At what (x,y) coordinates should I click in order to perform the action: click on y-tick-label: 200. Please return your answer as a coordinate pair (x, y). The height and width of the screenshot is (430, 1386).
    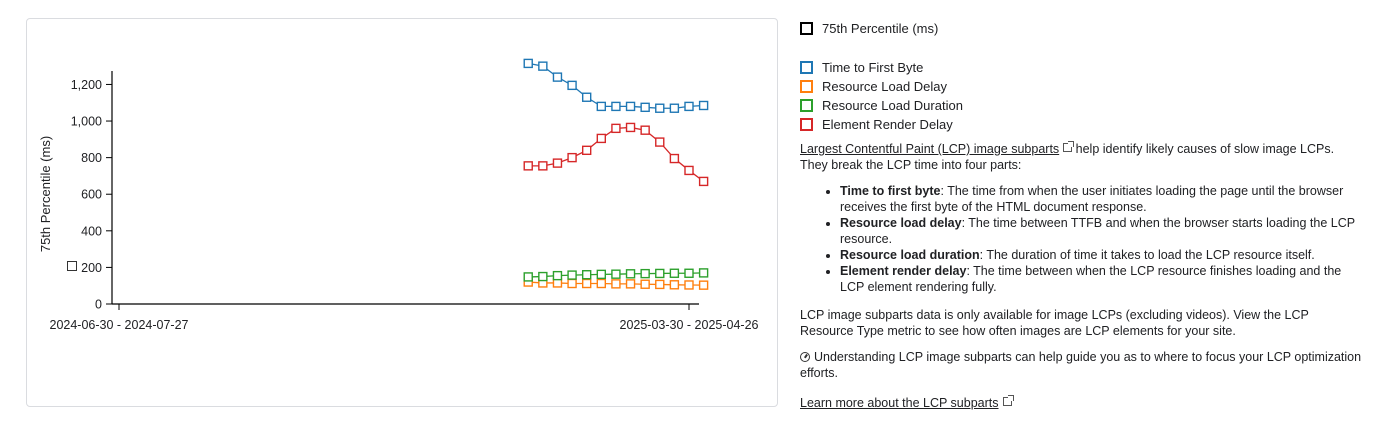
    Looking at the image, I should click on (91, 268).